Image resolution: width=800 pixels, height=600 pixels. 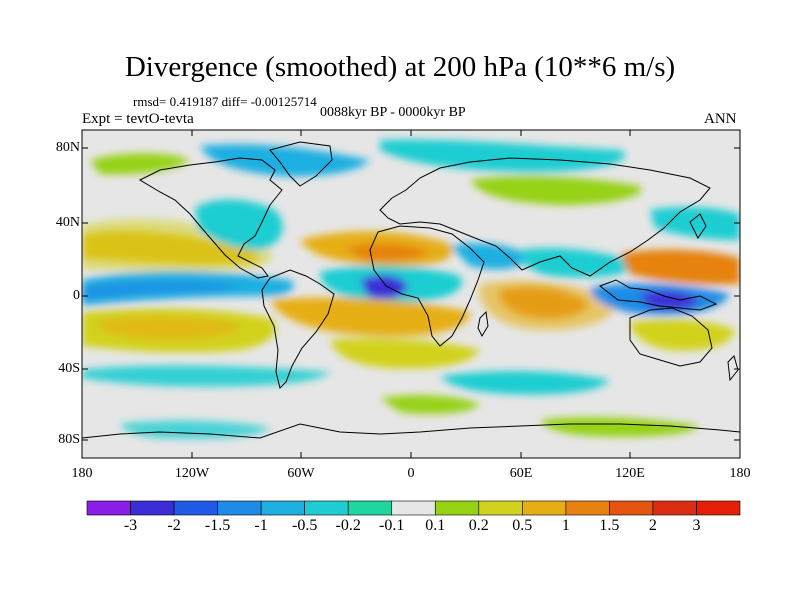 What do you see at coordinates (565, 525) in the screenshot?
I see `colorbar-label: 1` at bounding box center [565, 525].